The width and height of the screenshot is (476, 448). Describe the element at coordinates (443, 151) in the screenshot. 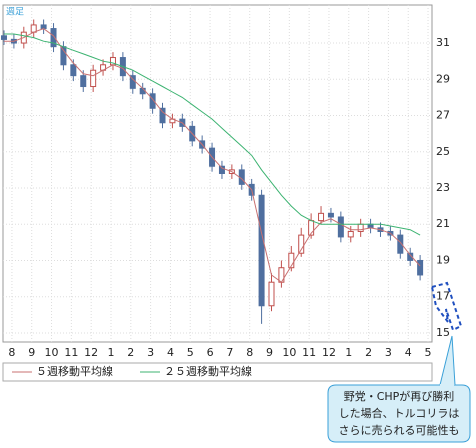

I see `y-tick-label: 25` at that location.